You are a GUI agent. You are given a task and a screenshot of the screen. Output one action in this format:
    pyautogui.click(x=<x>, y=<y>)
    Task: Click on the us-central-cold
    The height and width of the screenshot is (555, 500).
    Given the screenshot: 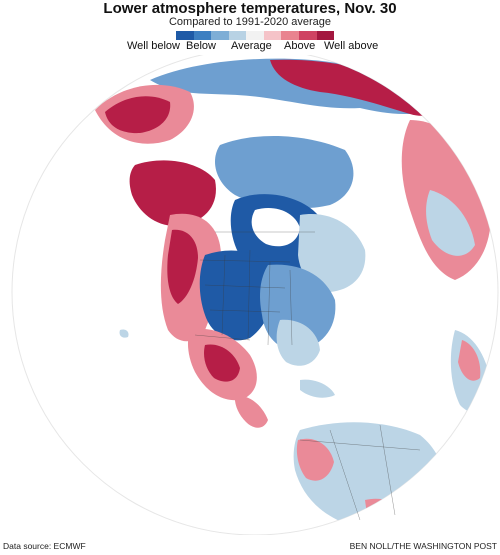 What is the action you would take?
    pyautogui.click(x=236, y=295)
    